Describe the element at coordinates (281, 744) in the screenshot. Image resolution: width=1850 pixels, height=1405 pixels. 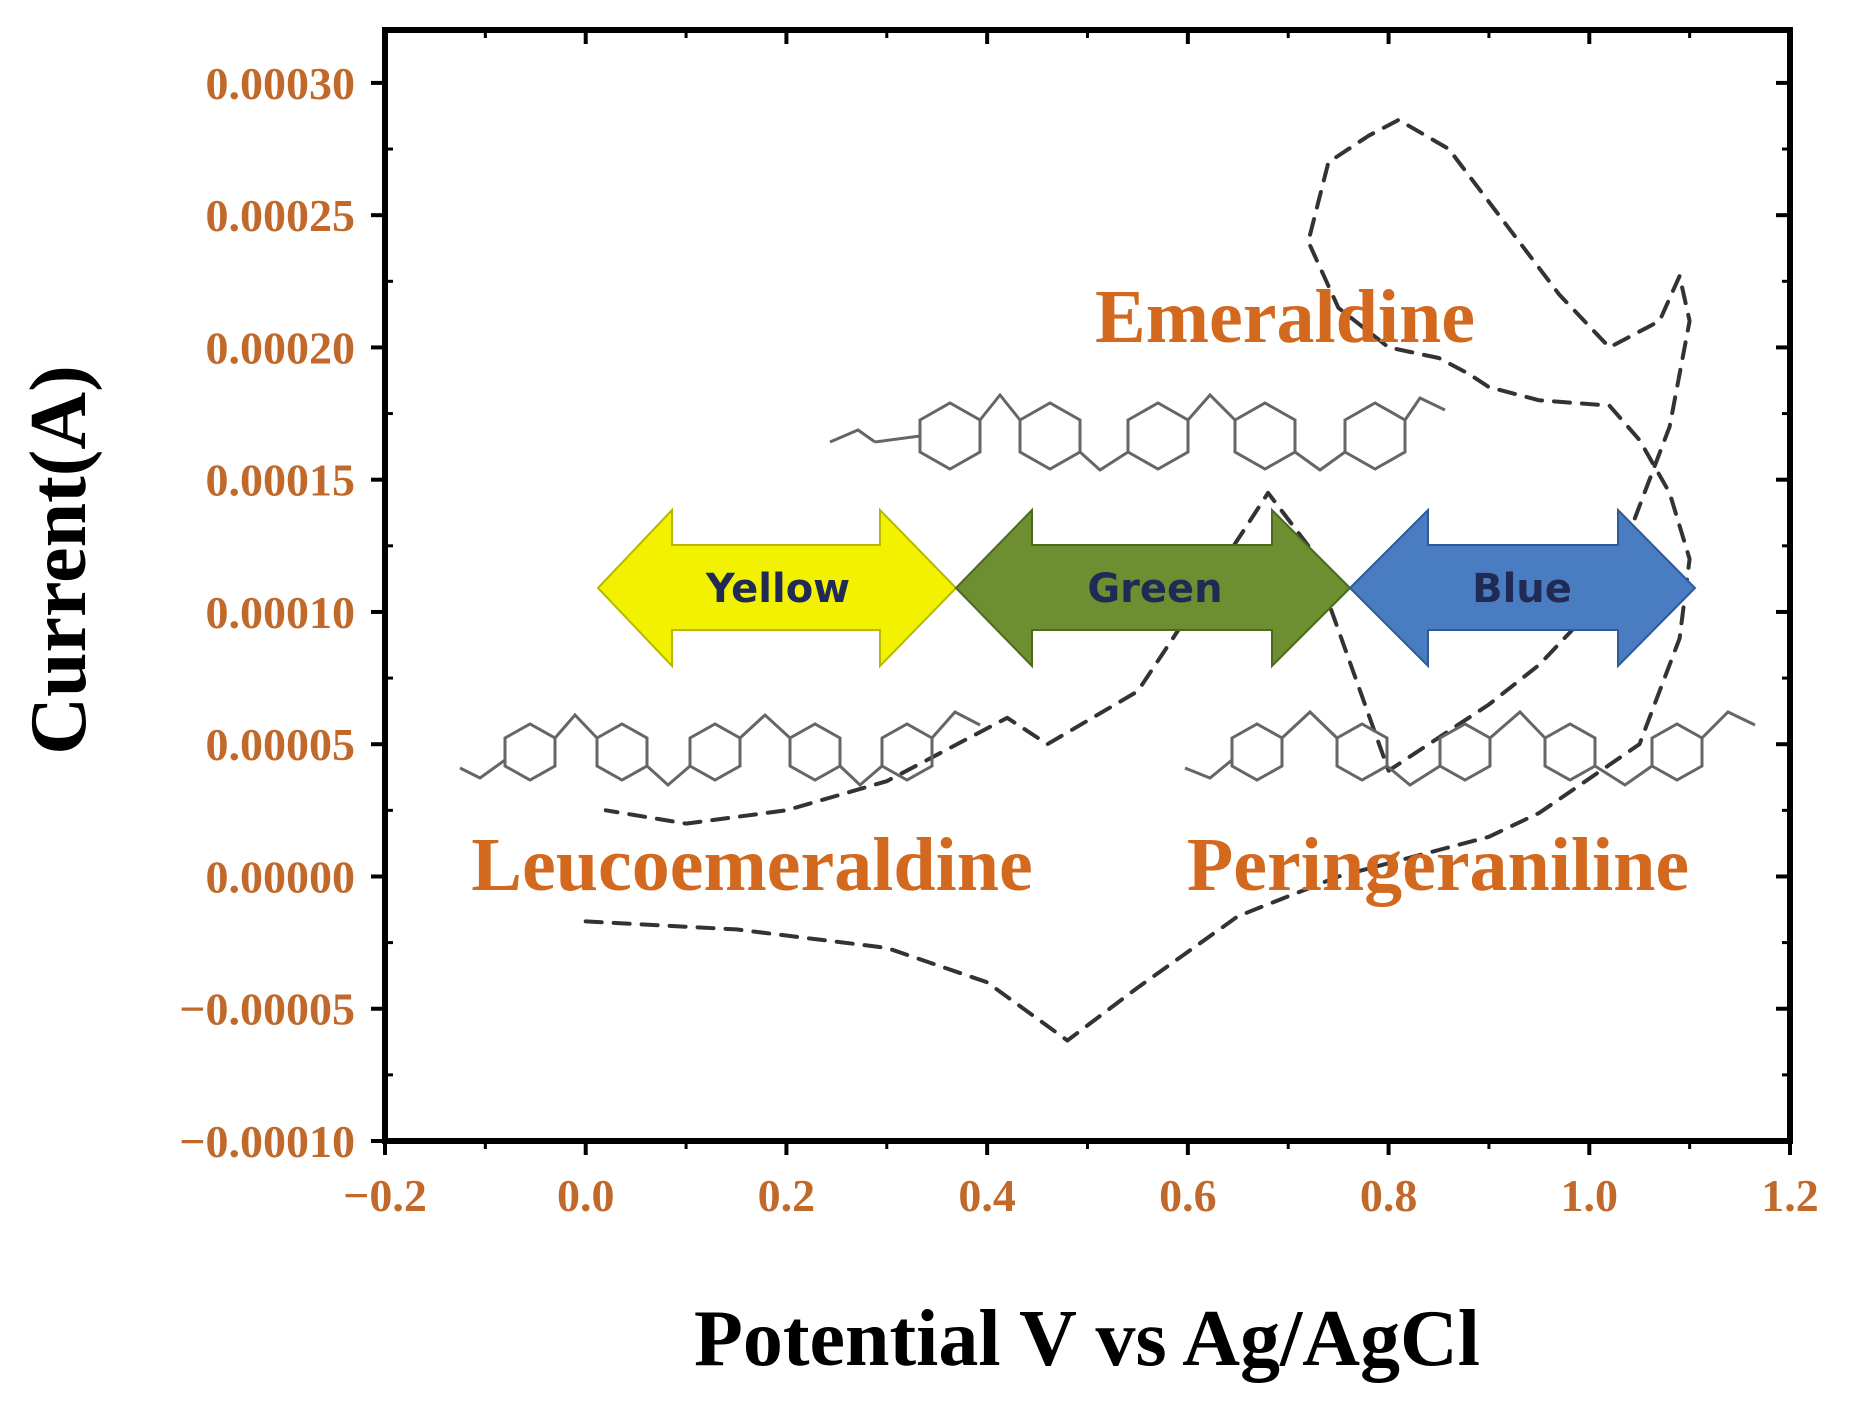
I see `y-tick-label: 0.00005` at that location.